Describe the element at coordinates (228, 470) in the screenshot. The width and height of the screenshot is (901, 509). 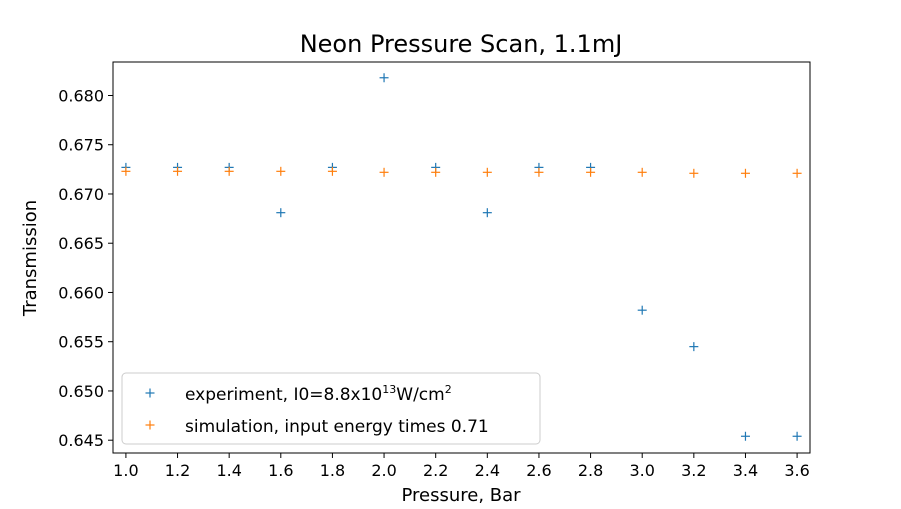
I see `x-tick-label: 1.4` at that location.